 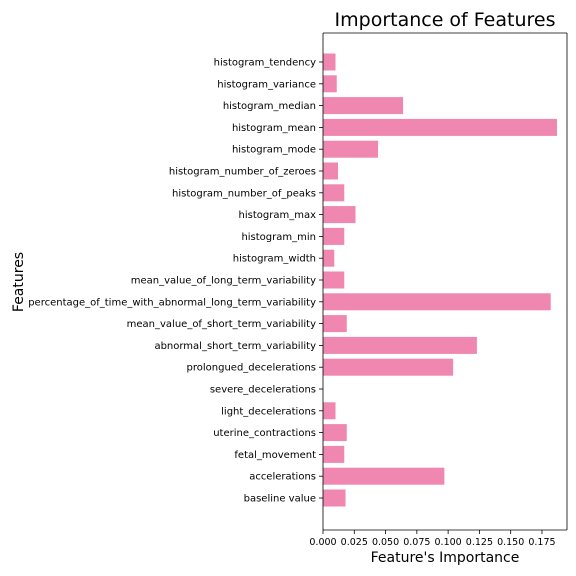 What do you see at coordinates (251, 368) in the screenshot?
I see `y-tick-label: prolongued_decelerations` at bounding box center [251, 368].